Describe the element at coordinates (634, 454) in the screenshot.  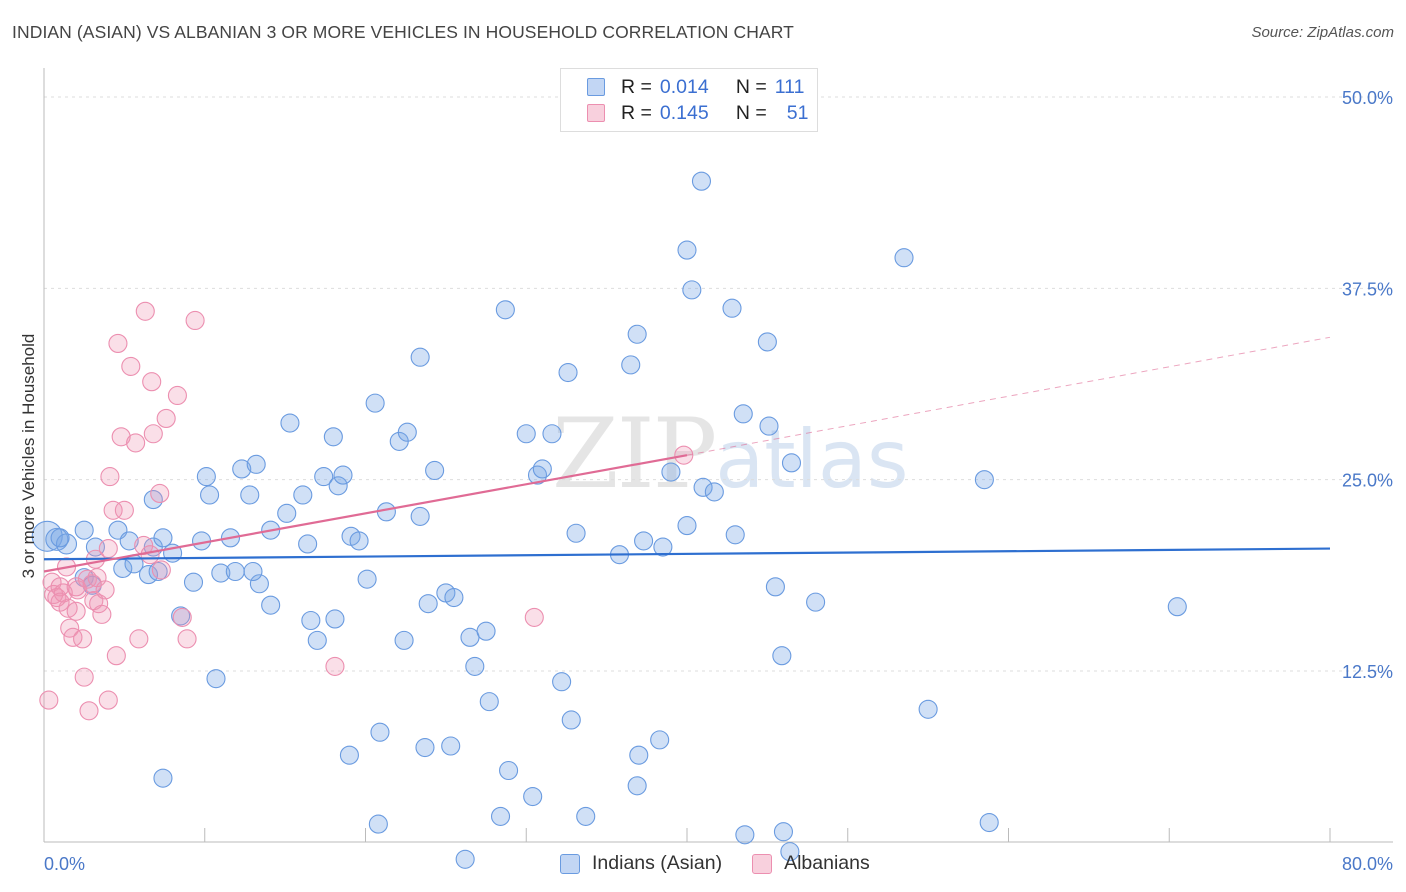
I see `watermark-zip: ZIP` at that location.